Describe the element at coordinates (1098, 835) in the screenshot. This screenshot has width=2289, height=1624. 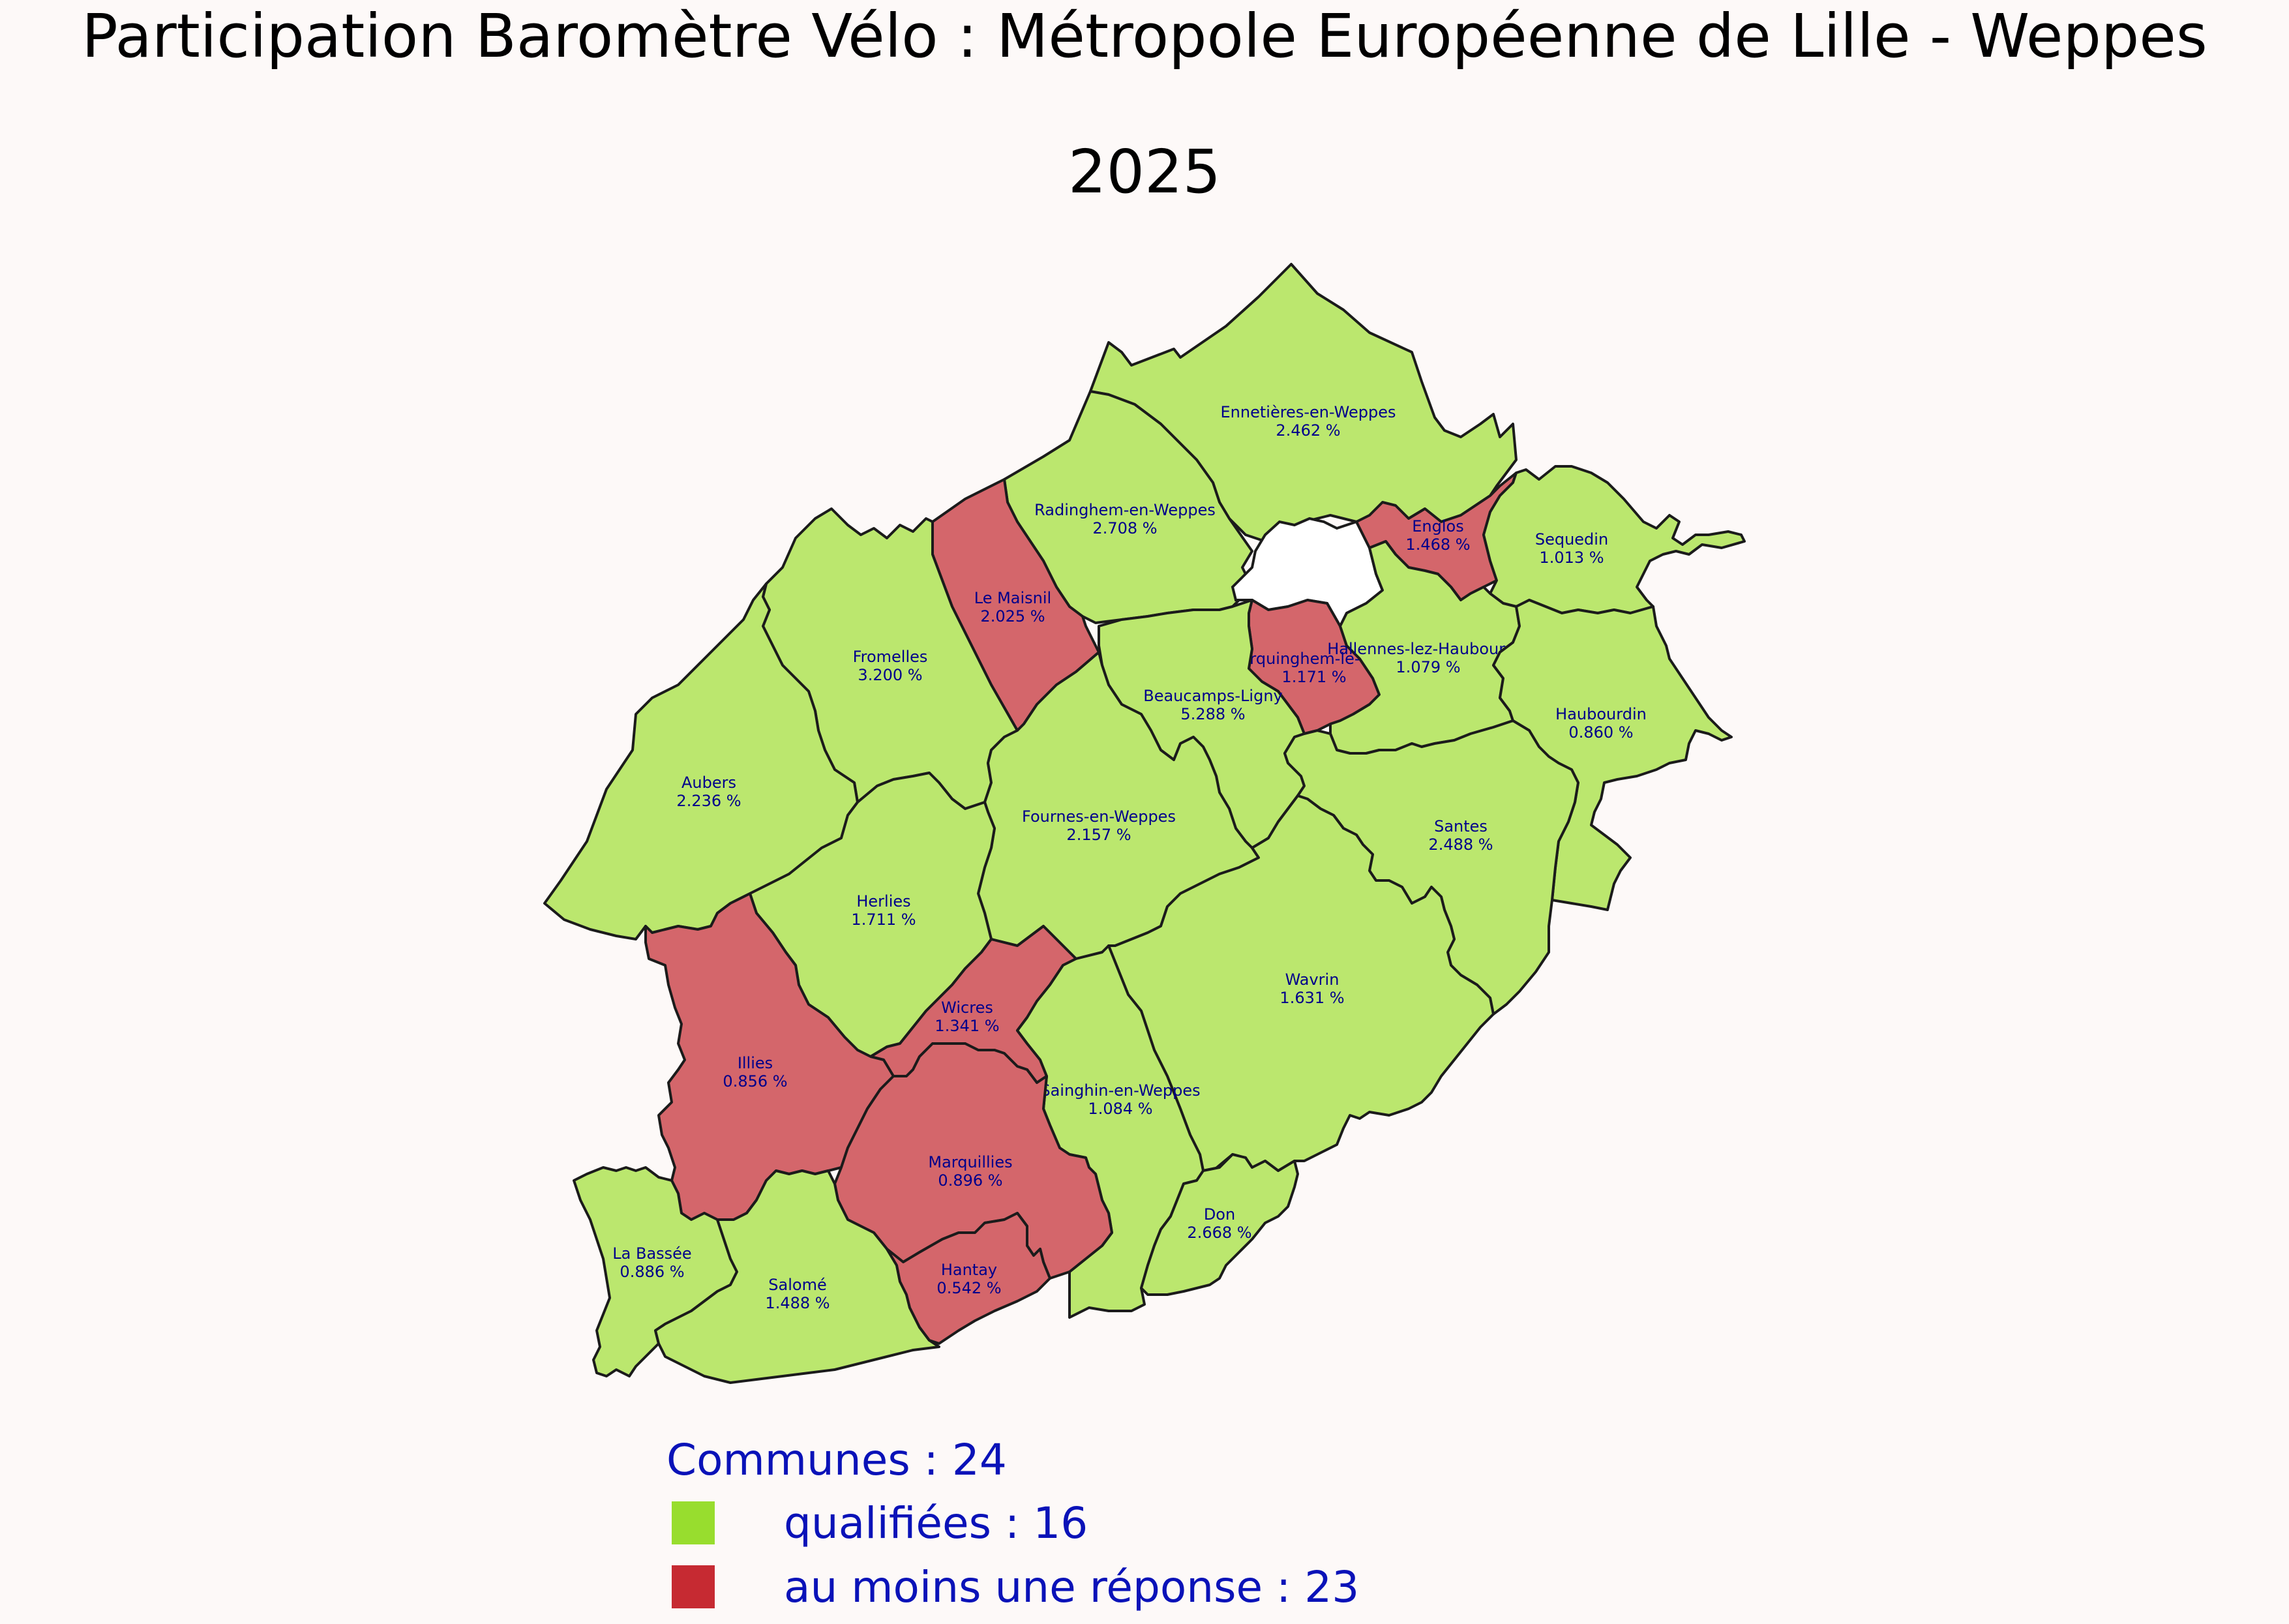
I see `commune-value-label: 2.157 %` at that location.